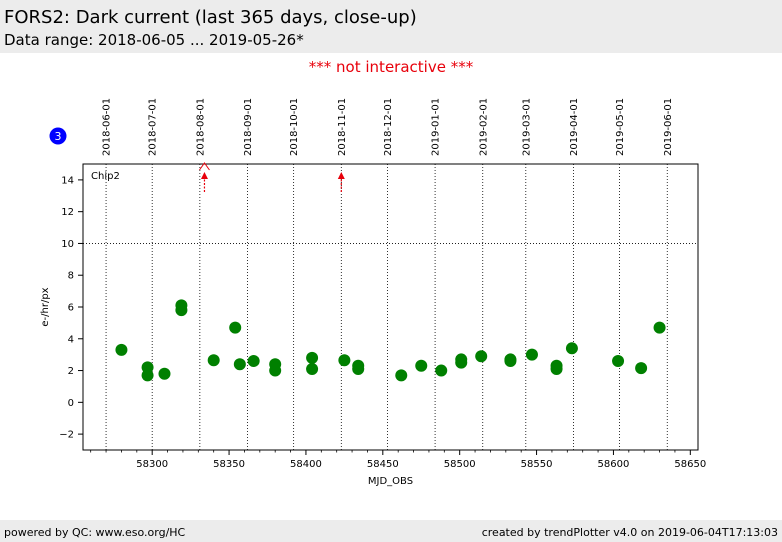 This screenshot has width=782, height=542. Describe the element at coordinates (460, 464) in the screenshot. I see `x-tick-label: 58500` at that location.